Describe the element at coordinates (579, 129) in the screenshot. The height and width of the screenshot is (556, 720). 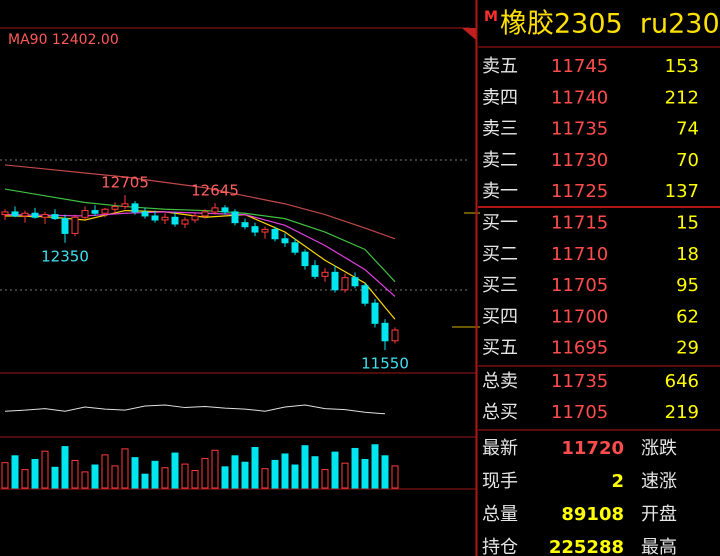
I see `row-price: 11735` at that location.